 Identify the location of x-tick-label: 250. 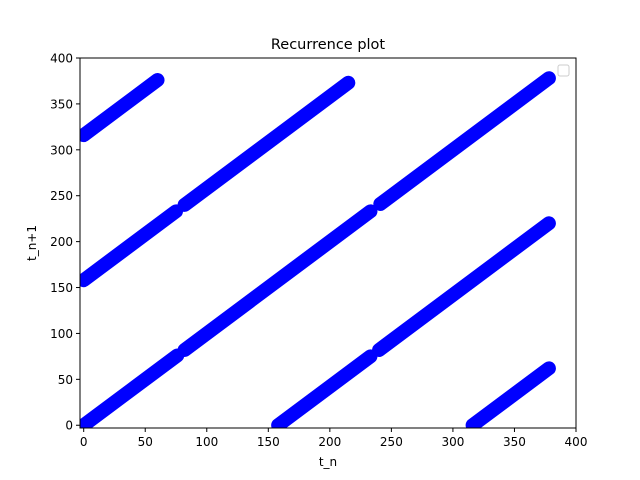
(391, 442).